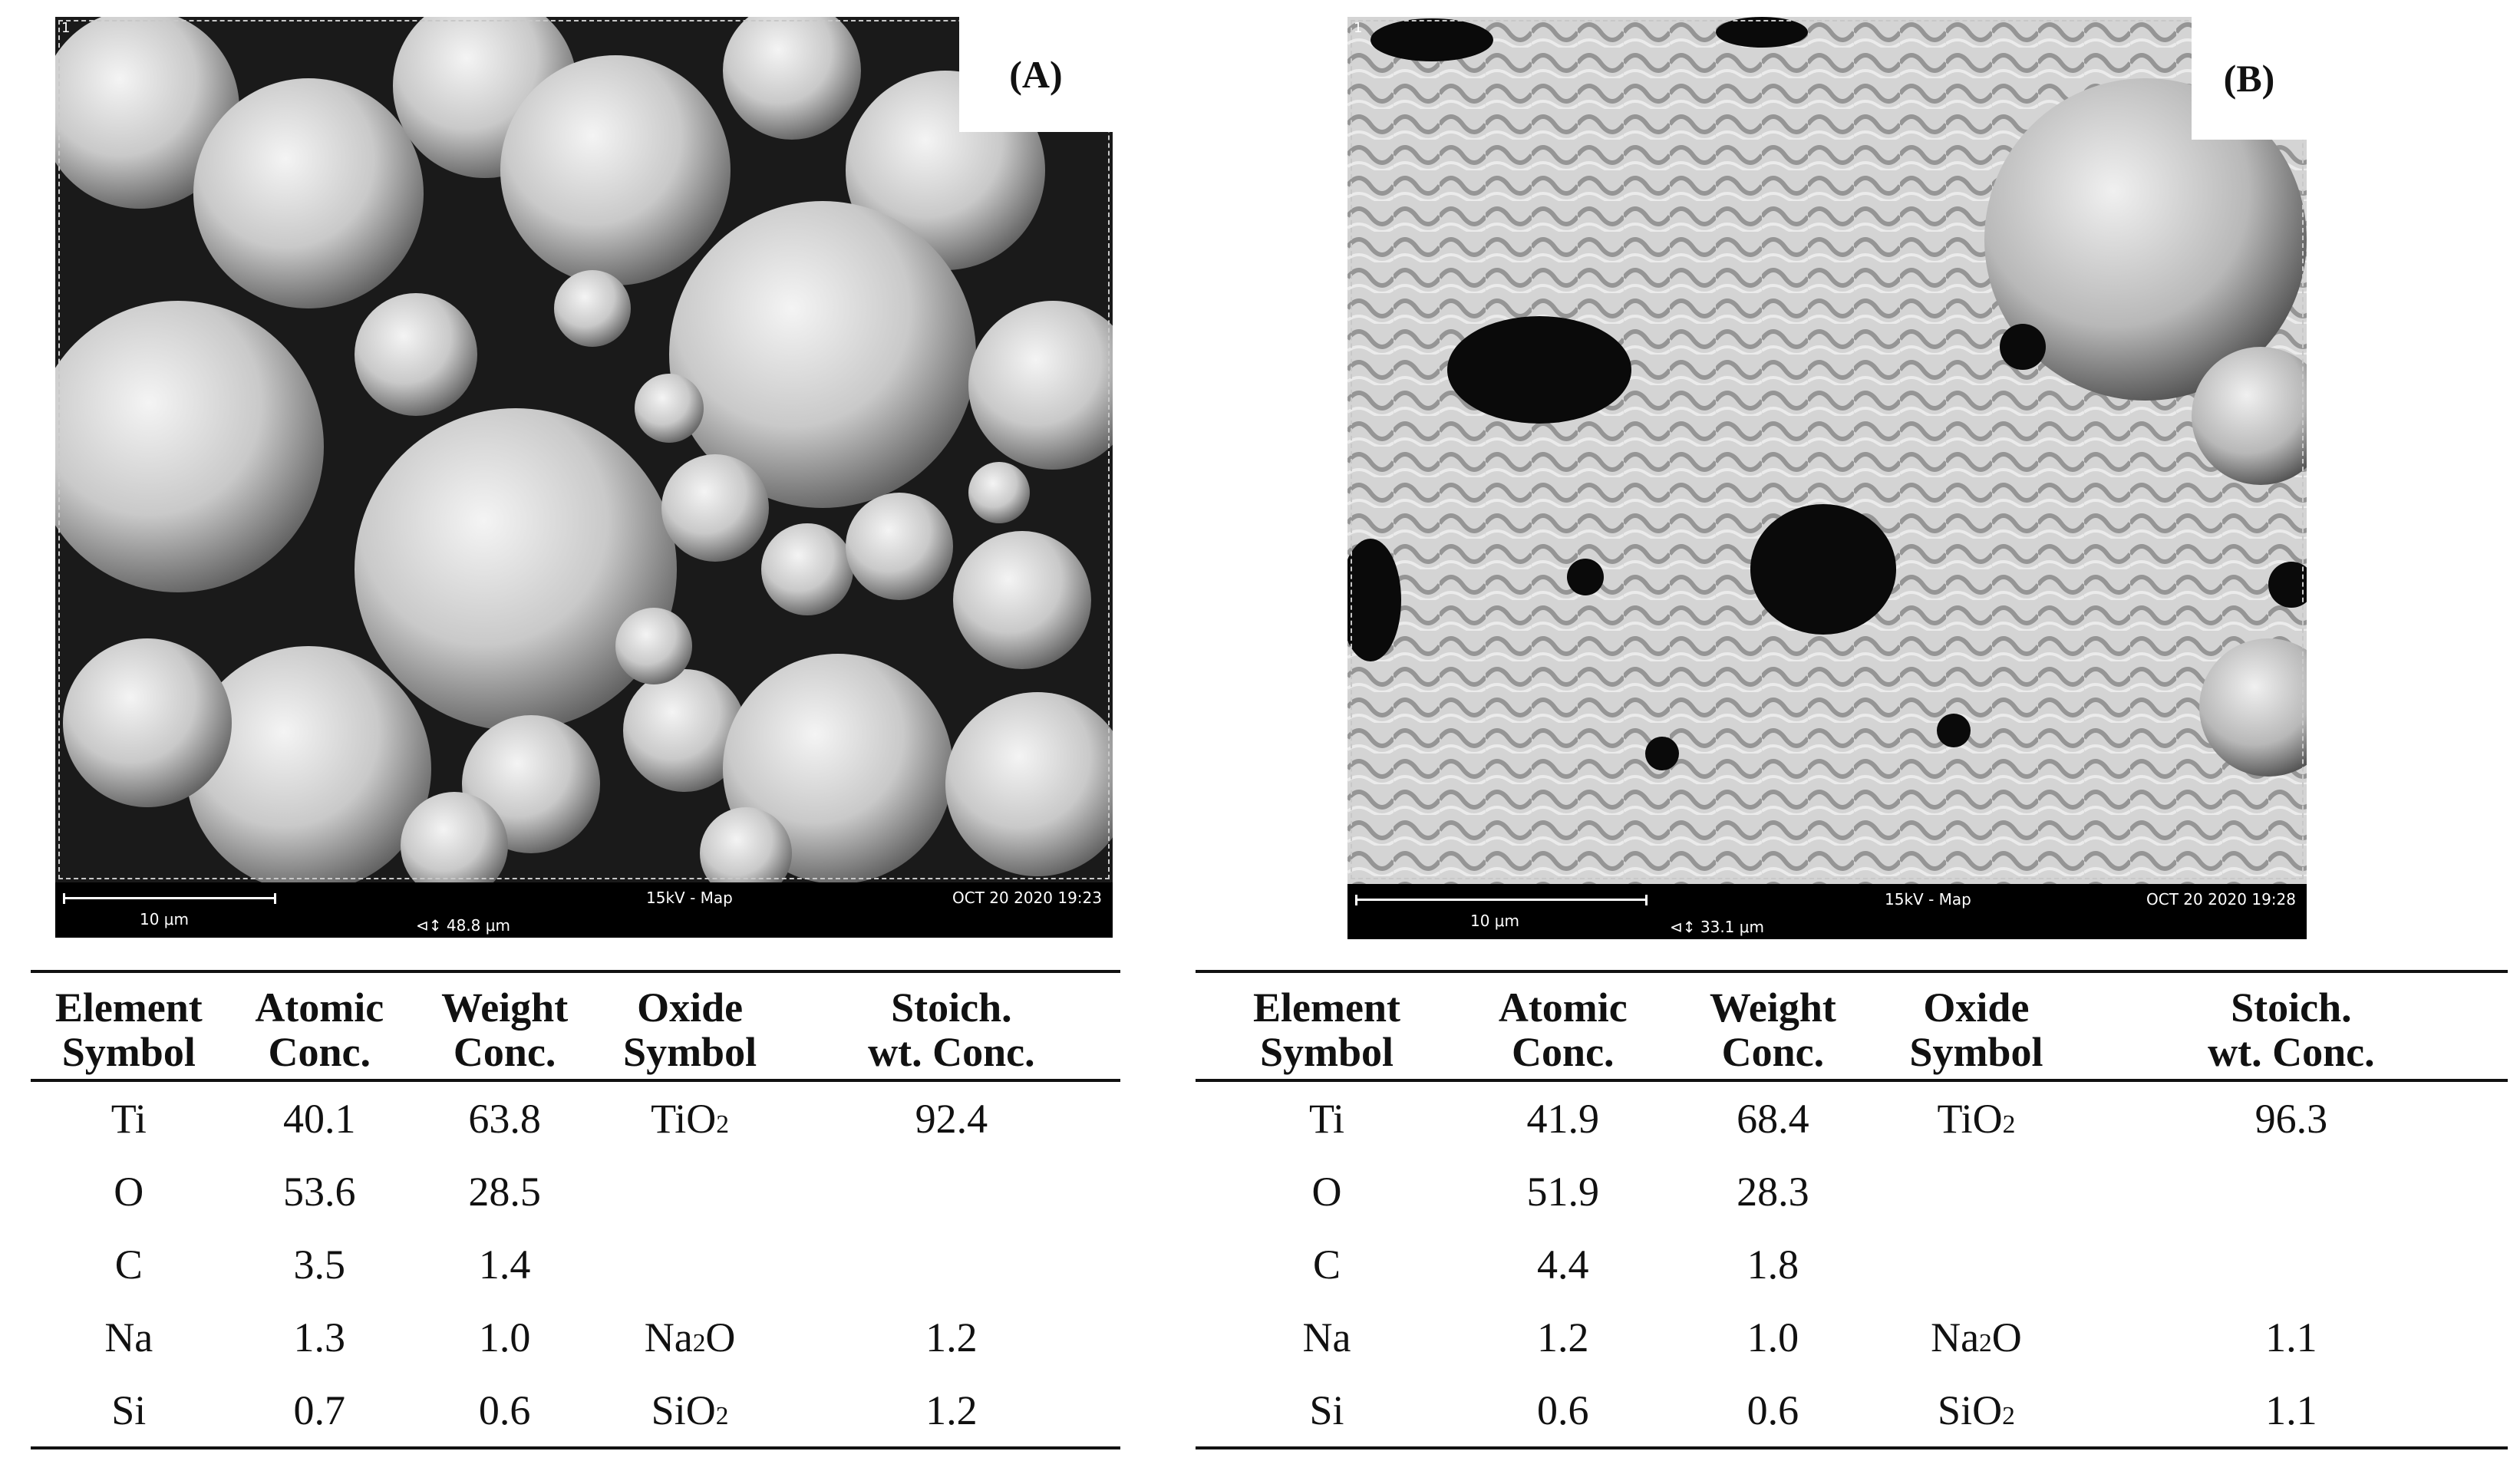 This screenshot has width=2520, height=1461. What do you see at coordinates (169, 899) in the screenshot?
I see `scale-bar-a` at bounding box center [169, 899].